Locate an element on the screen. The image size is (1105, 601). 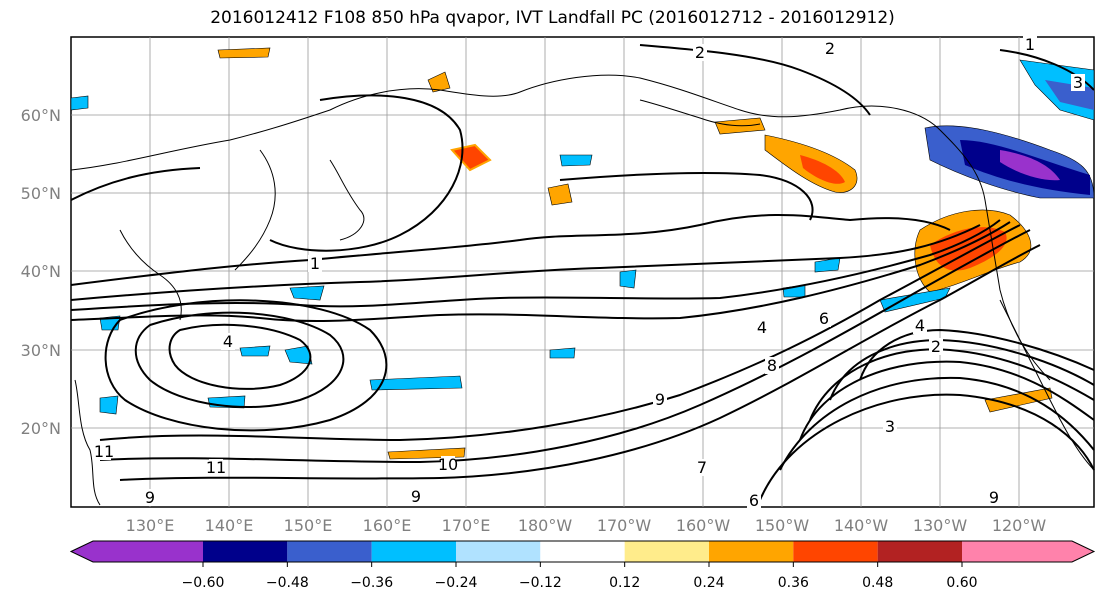
colorbar-tick-label: 0.12 is located at coordinates (624, 583).